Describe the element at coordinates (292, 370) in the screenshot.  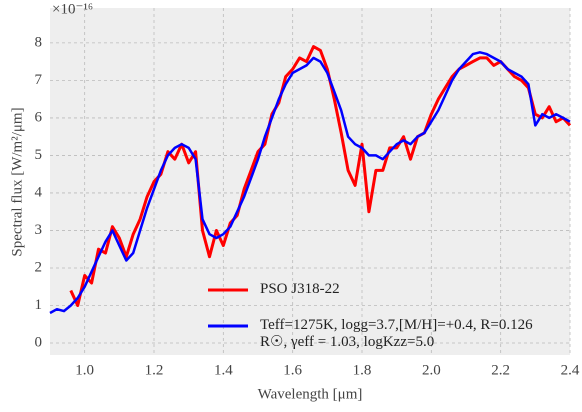
I see `x-tick-label: 1.6` at that location.